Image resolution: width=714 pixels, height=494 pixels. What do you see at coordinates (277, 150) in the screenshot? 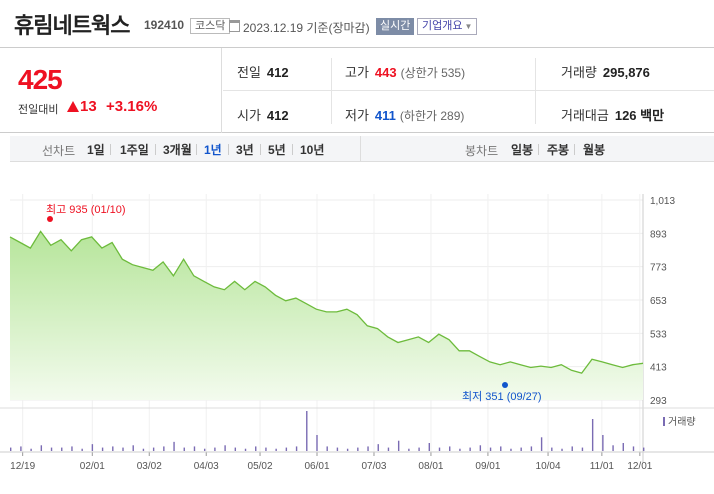
I see `tab-5year: 5년` at bounding box center [277, 150].